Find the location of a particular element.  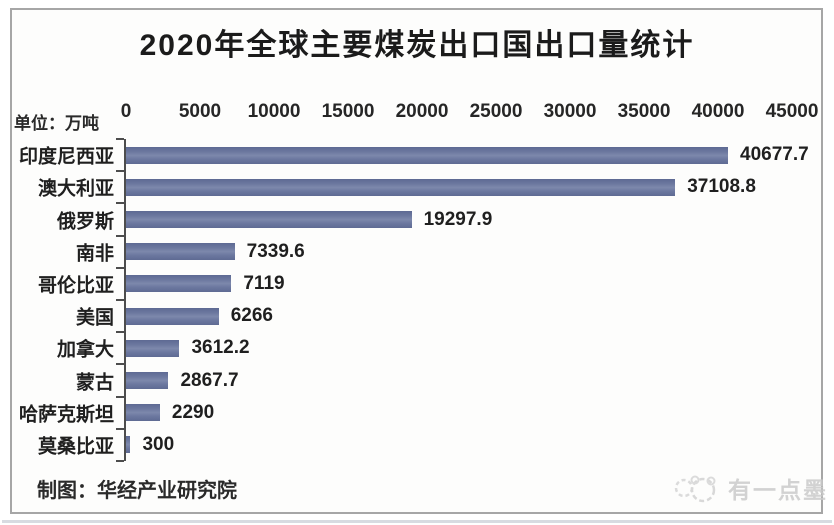

panda-ink-logo-icon is located at coordinates (695, 489).